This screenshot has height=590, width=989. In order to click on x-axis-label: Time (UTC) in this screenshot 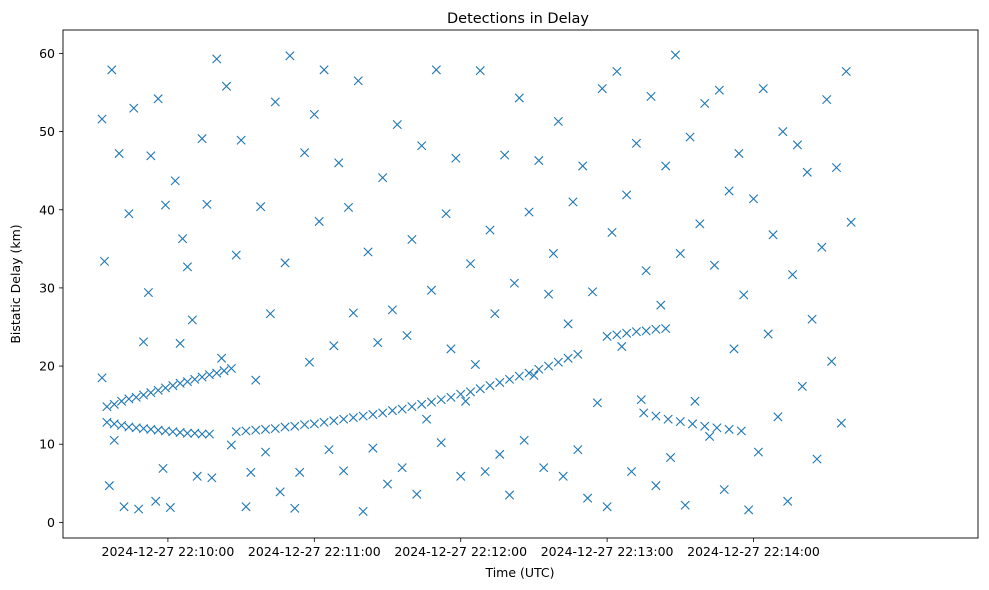, I will do `click(519, 572)`.